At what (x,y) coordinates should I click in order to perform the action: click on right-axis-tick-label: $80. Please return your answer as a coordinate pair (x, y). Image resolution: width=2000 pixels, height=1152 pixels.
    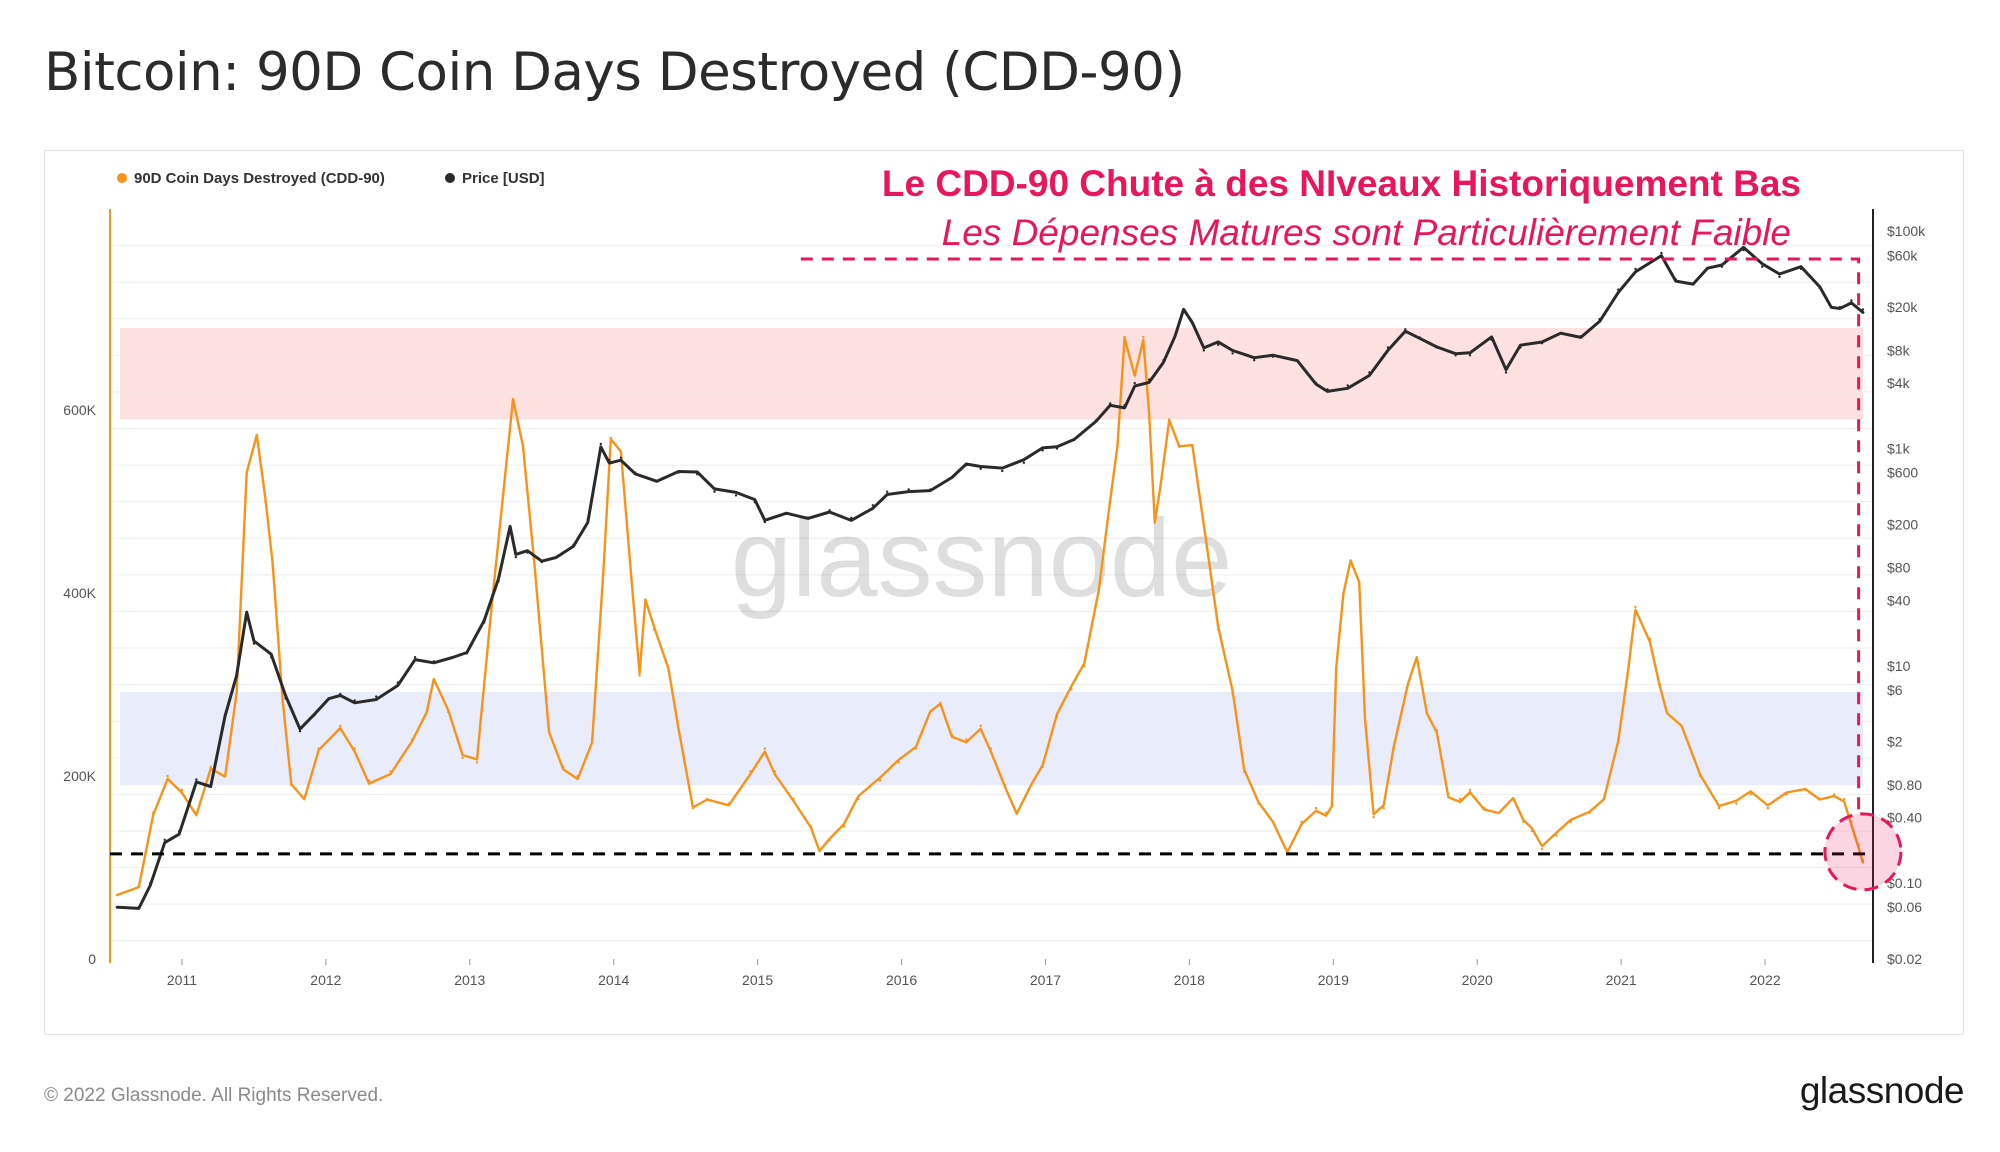
    Looking at the image, I should click on (1899, 568).